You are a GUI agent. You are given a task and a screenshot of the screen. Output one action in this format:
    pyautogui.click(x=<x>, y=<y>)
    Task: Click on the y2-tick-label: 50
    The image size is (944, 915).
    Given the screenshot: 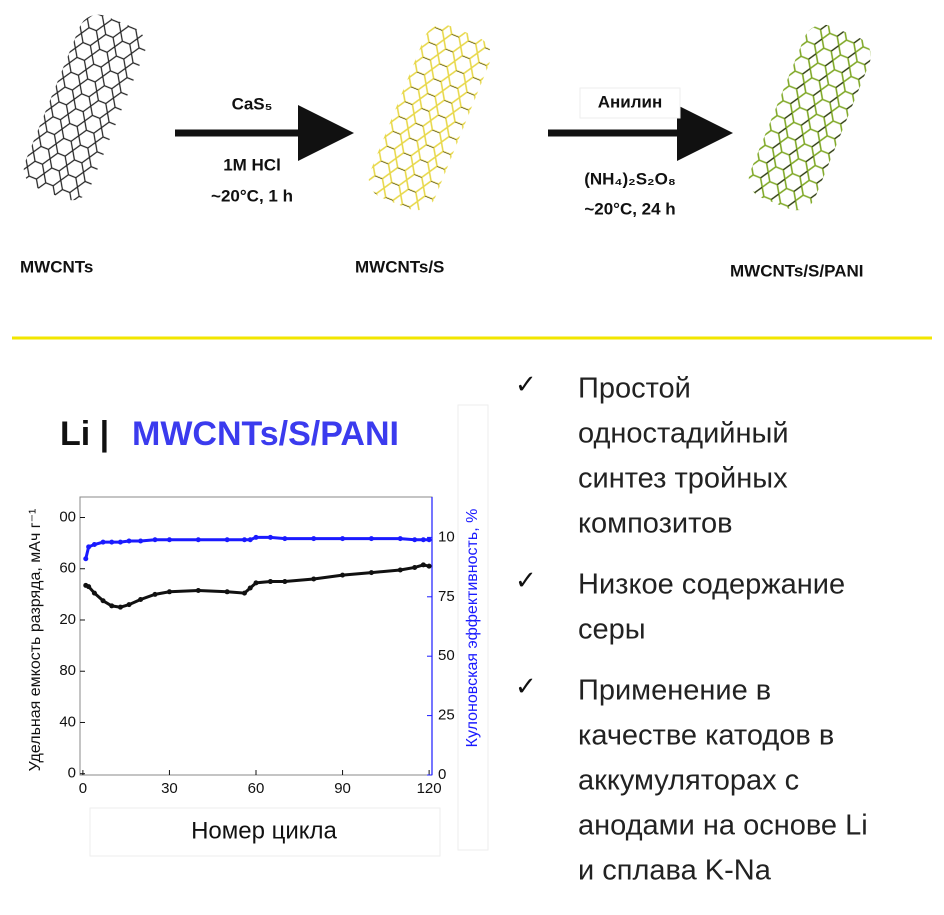 What is the action you would take?
    pyautogui.click(x=446, y=655)
    